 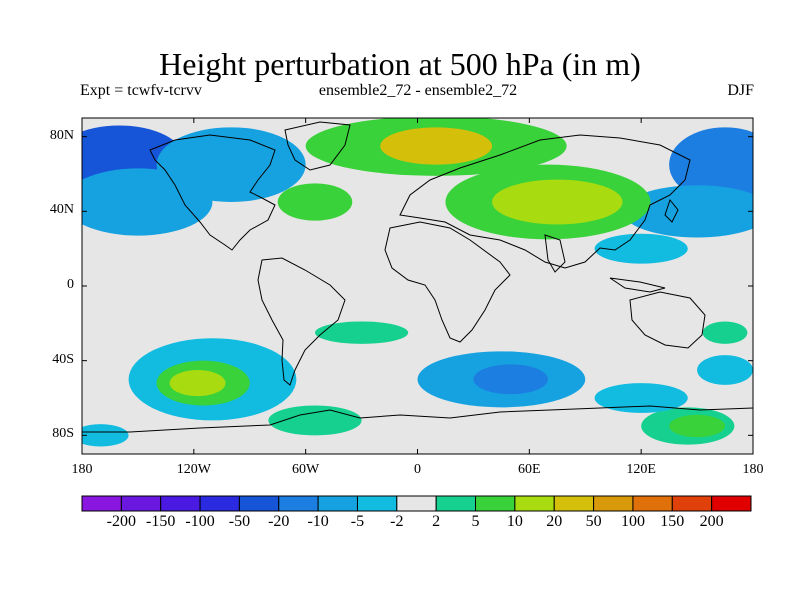 What do you see at coordinates (231, 164) in the screenshot?
I see `field-neg-north-america` at bounding box center [231, 164].